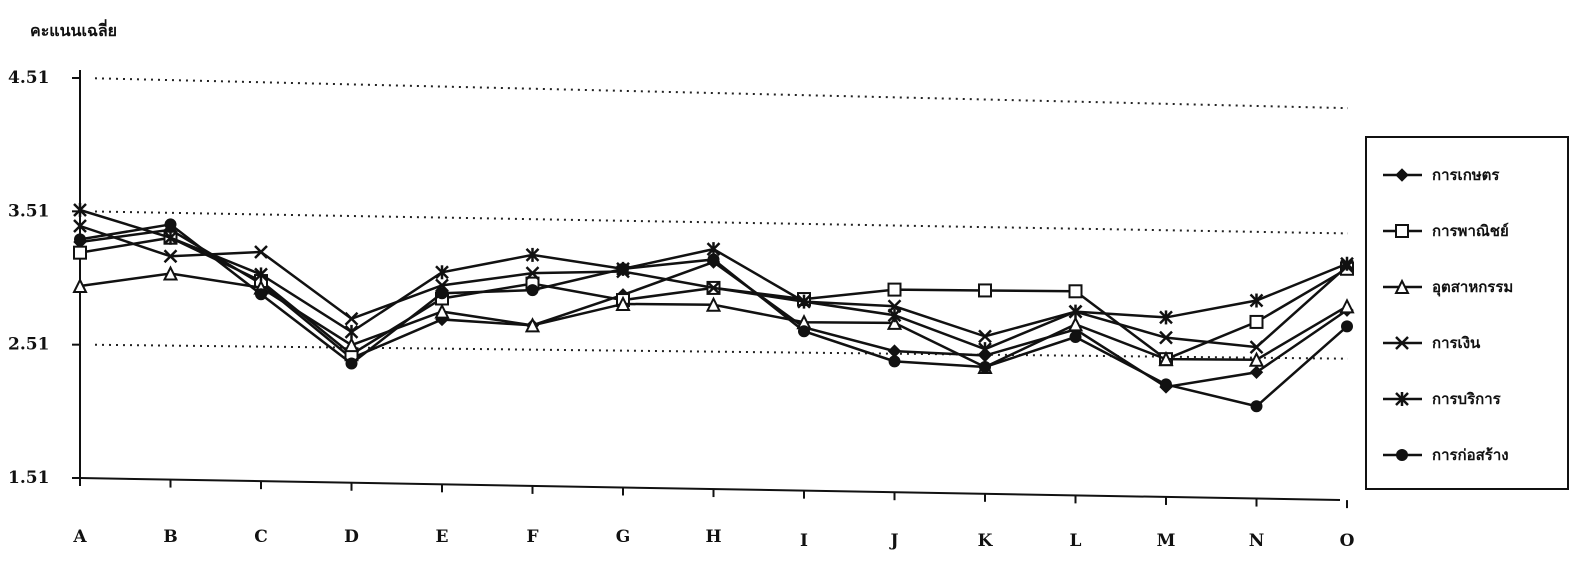  I want to click on y-tick-label-2: 2.51, so click(28, 345).